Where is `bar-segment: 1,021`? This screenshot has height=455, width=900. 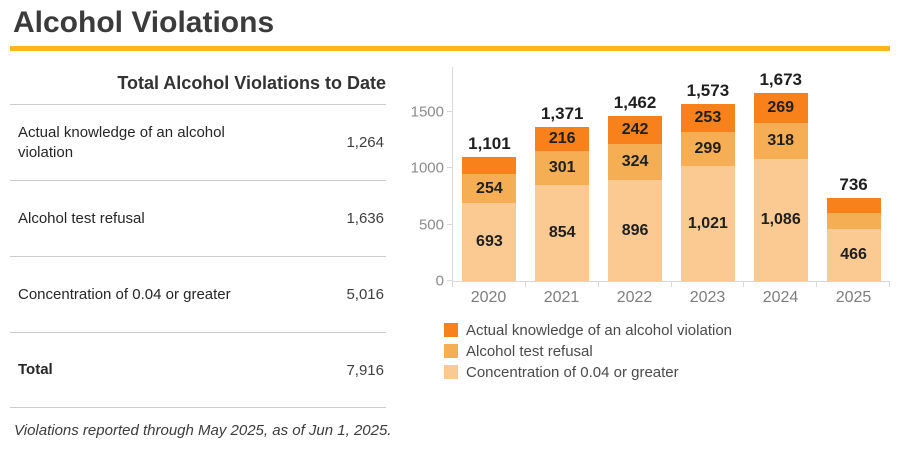 bar-segment: 1,021 is located at coordinates (707, 223).